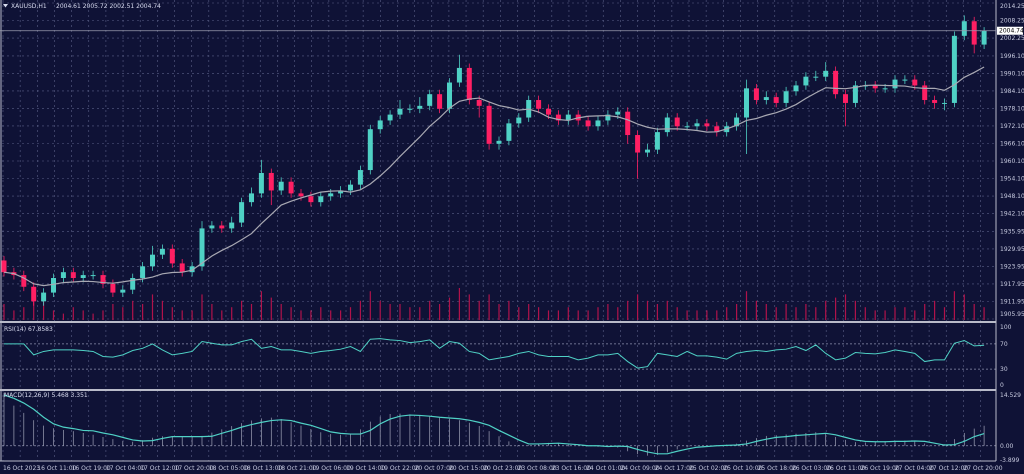 Image resolution: width=1024 pixels, height=474 pixels. Describe the element at coordinates (1012, 231) in the screenshot. I see `price-tick-label: 1935.95` at that location.